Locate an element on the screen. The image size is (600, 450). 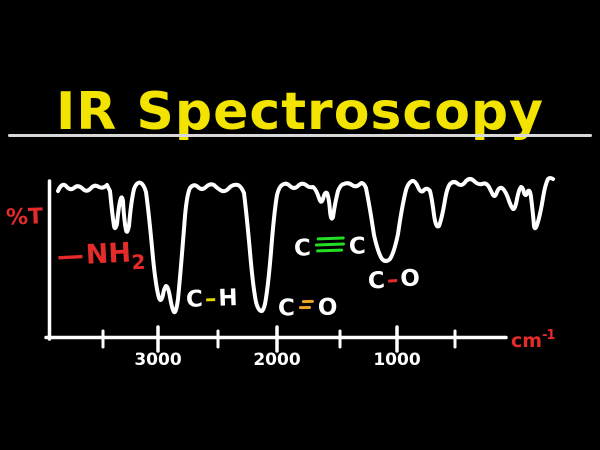
nh2-bond-dash: — is located at coordinates (69, 256).